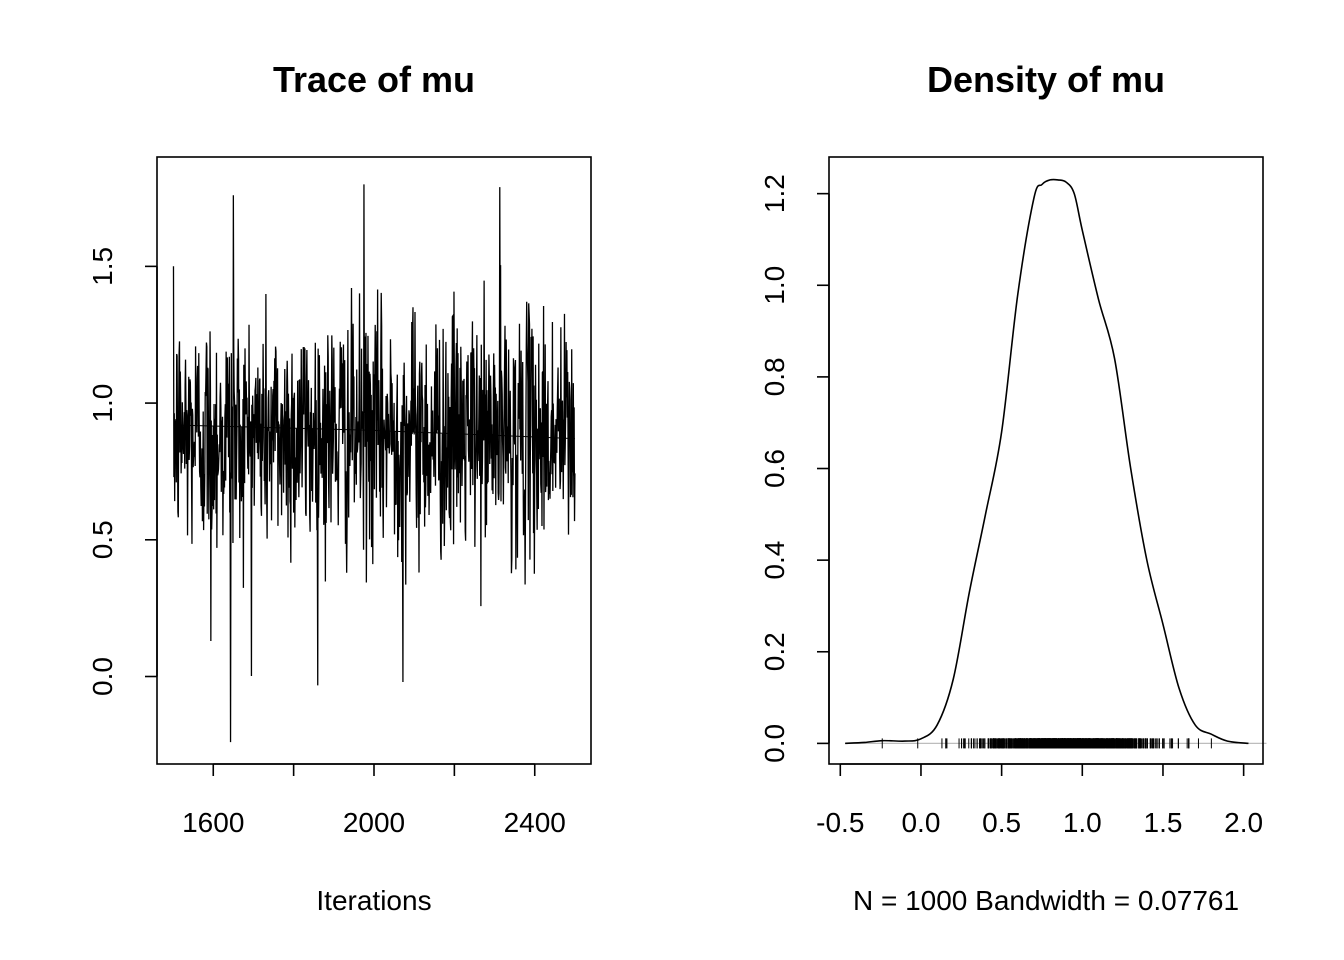 This screenshot has height=960, width=1344. Describe the element at coordinates (1046, 900) in the screenshot. I see `density-plot-x-axis-label: N = 1000 Bandwidth = 0.07761` at that location.